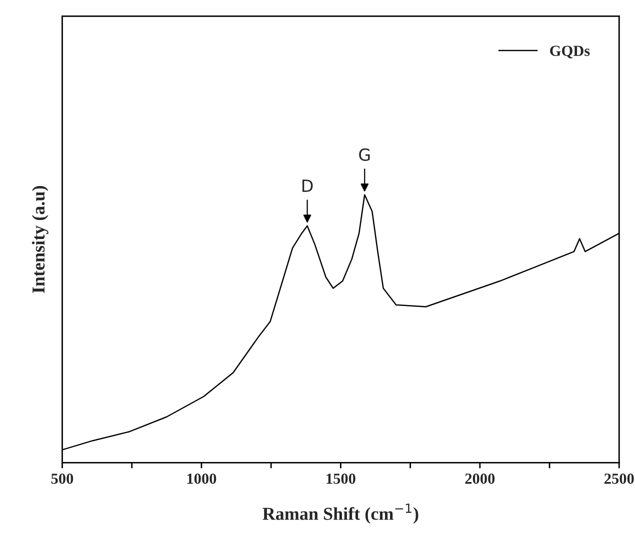 This screenshot has width=635, height=538. Describe the element at coordinates (40, 239) in the screenshot. I see `y-axis-title: Intensity (a.u)` at that location.